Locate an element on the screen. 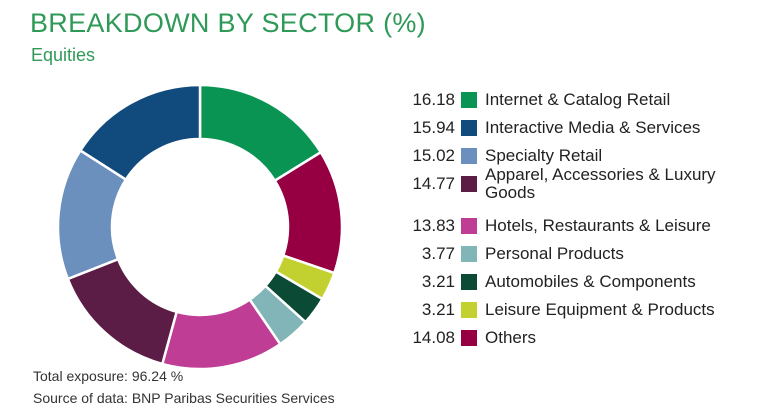 Image resolution: width=768 pixels, height=420 pixels. legend-item: 15.02 Specialty Retail is located at coordinates (580, 156).